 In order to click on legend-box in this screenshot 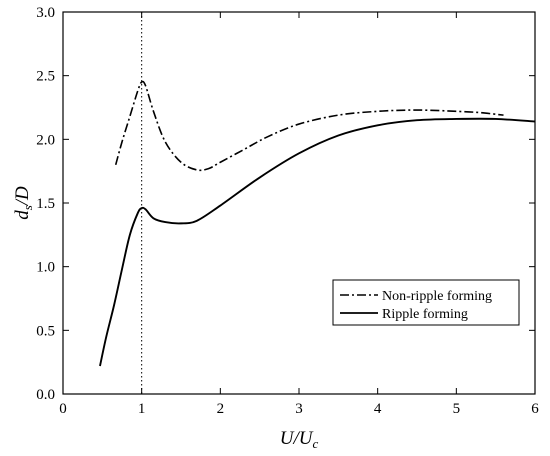, I will do `click(426, 302)`.